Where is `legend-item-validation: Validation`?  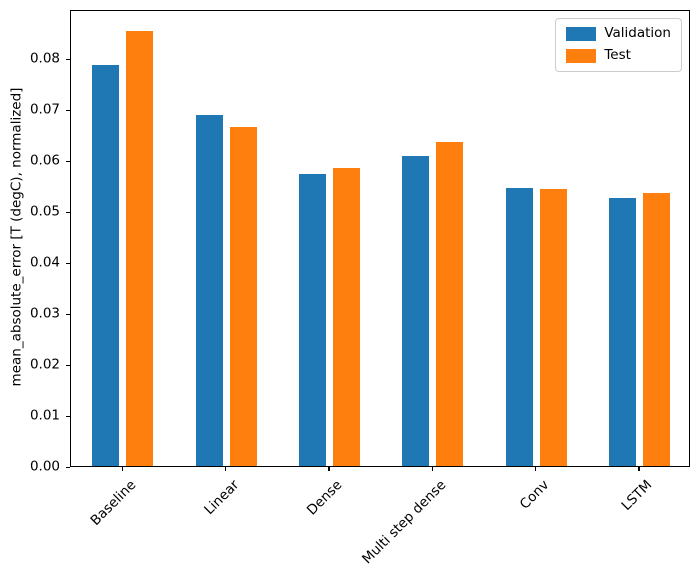
legend-item-validation: Validation is located at coordinates (618, 34).